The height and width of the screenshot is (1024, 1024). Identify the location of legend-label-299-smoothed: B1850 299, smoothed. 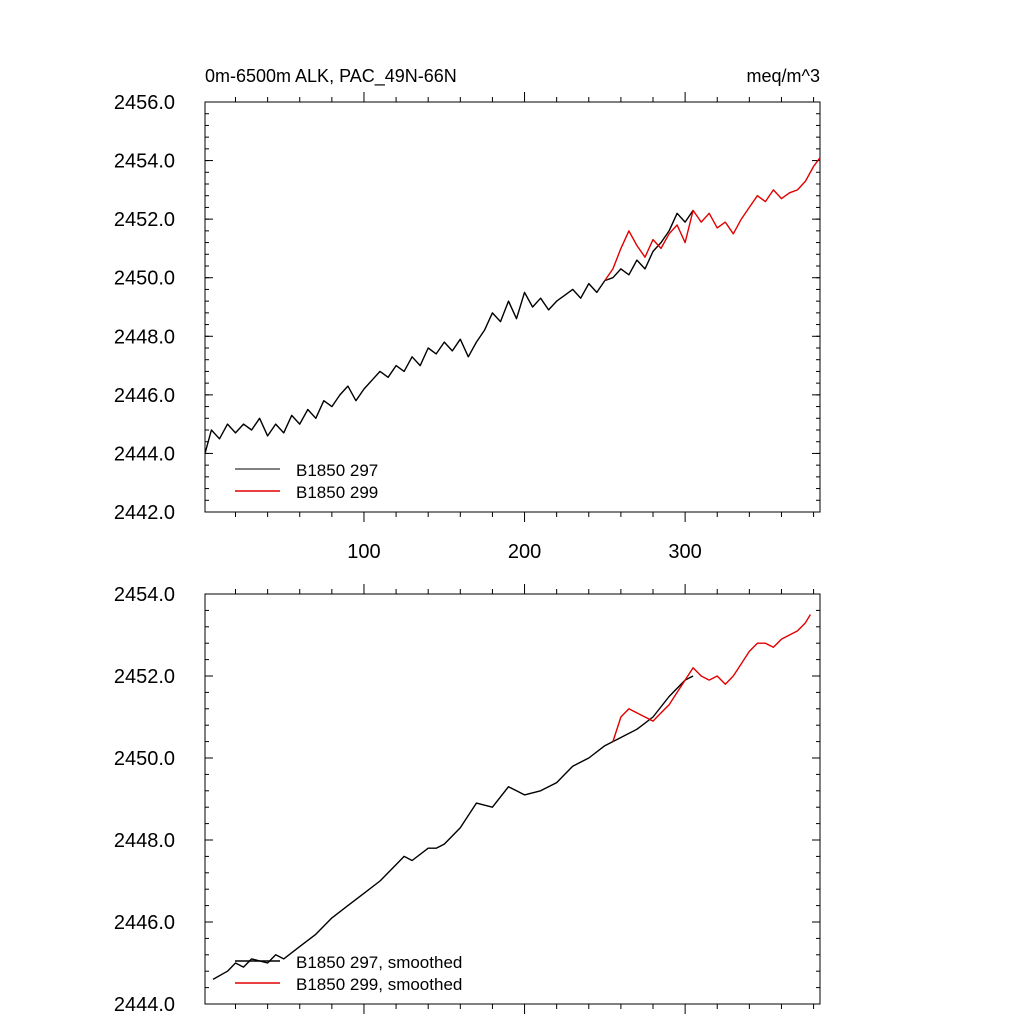
(379, 984).